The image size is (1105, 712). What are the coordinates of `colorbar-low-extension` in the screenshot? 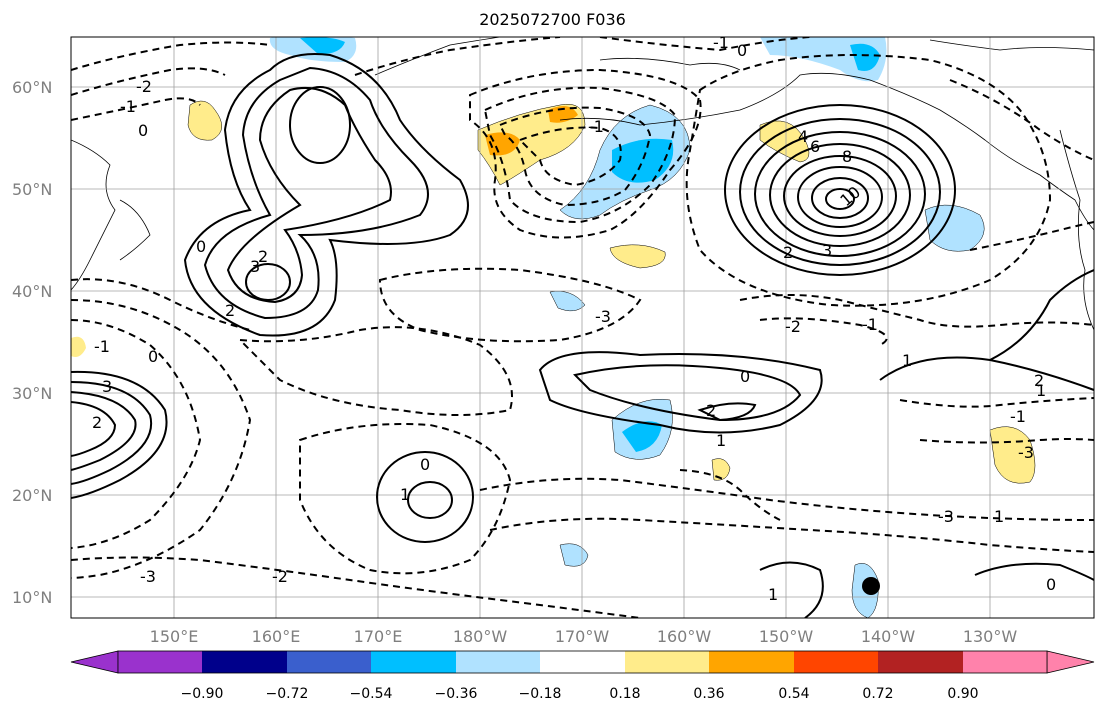 It's located at (94, 662).